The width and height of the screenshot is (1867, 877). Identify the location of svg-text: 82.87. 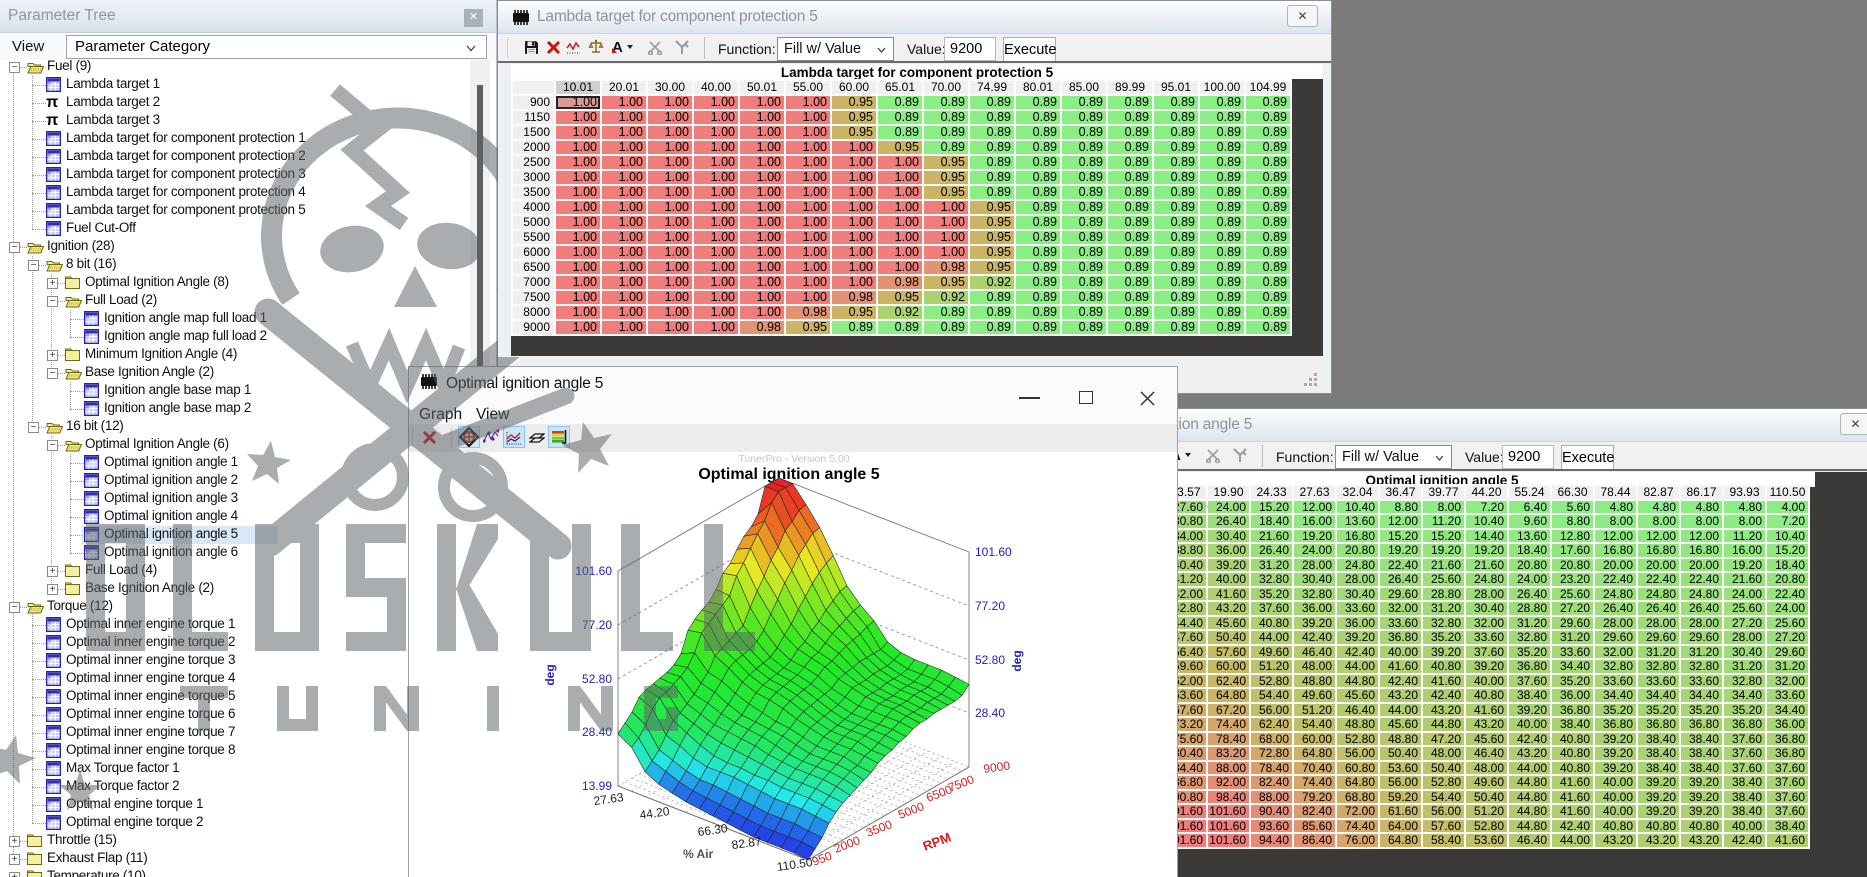
(747, 843).